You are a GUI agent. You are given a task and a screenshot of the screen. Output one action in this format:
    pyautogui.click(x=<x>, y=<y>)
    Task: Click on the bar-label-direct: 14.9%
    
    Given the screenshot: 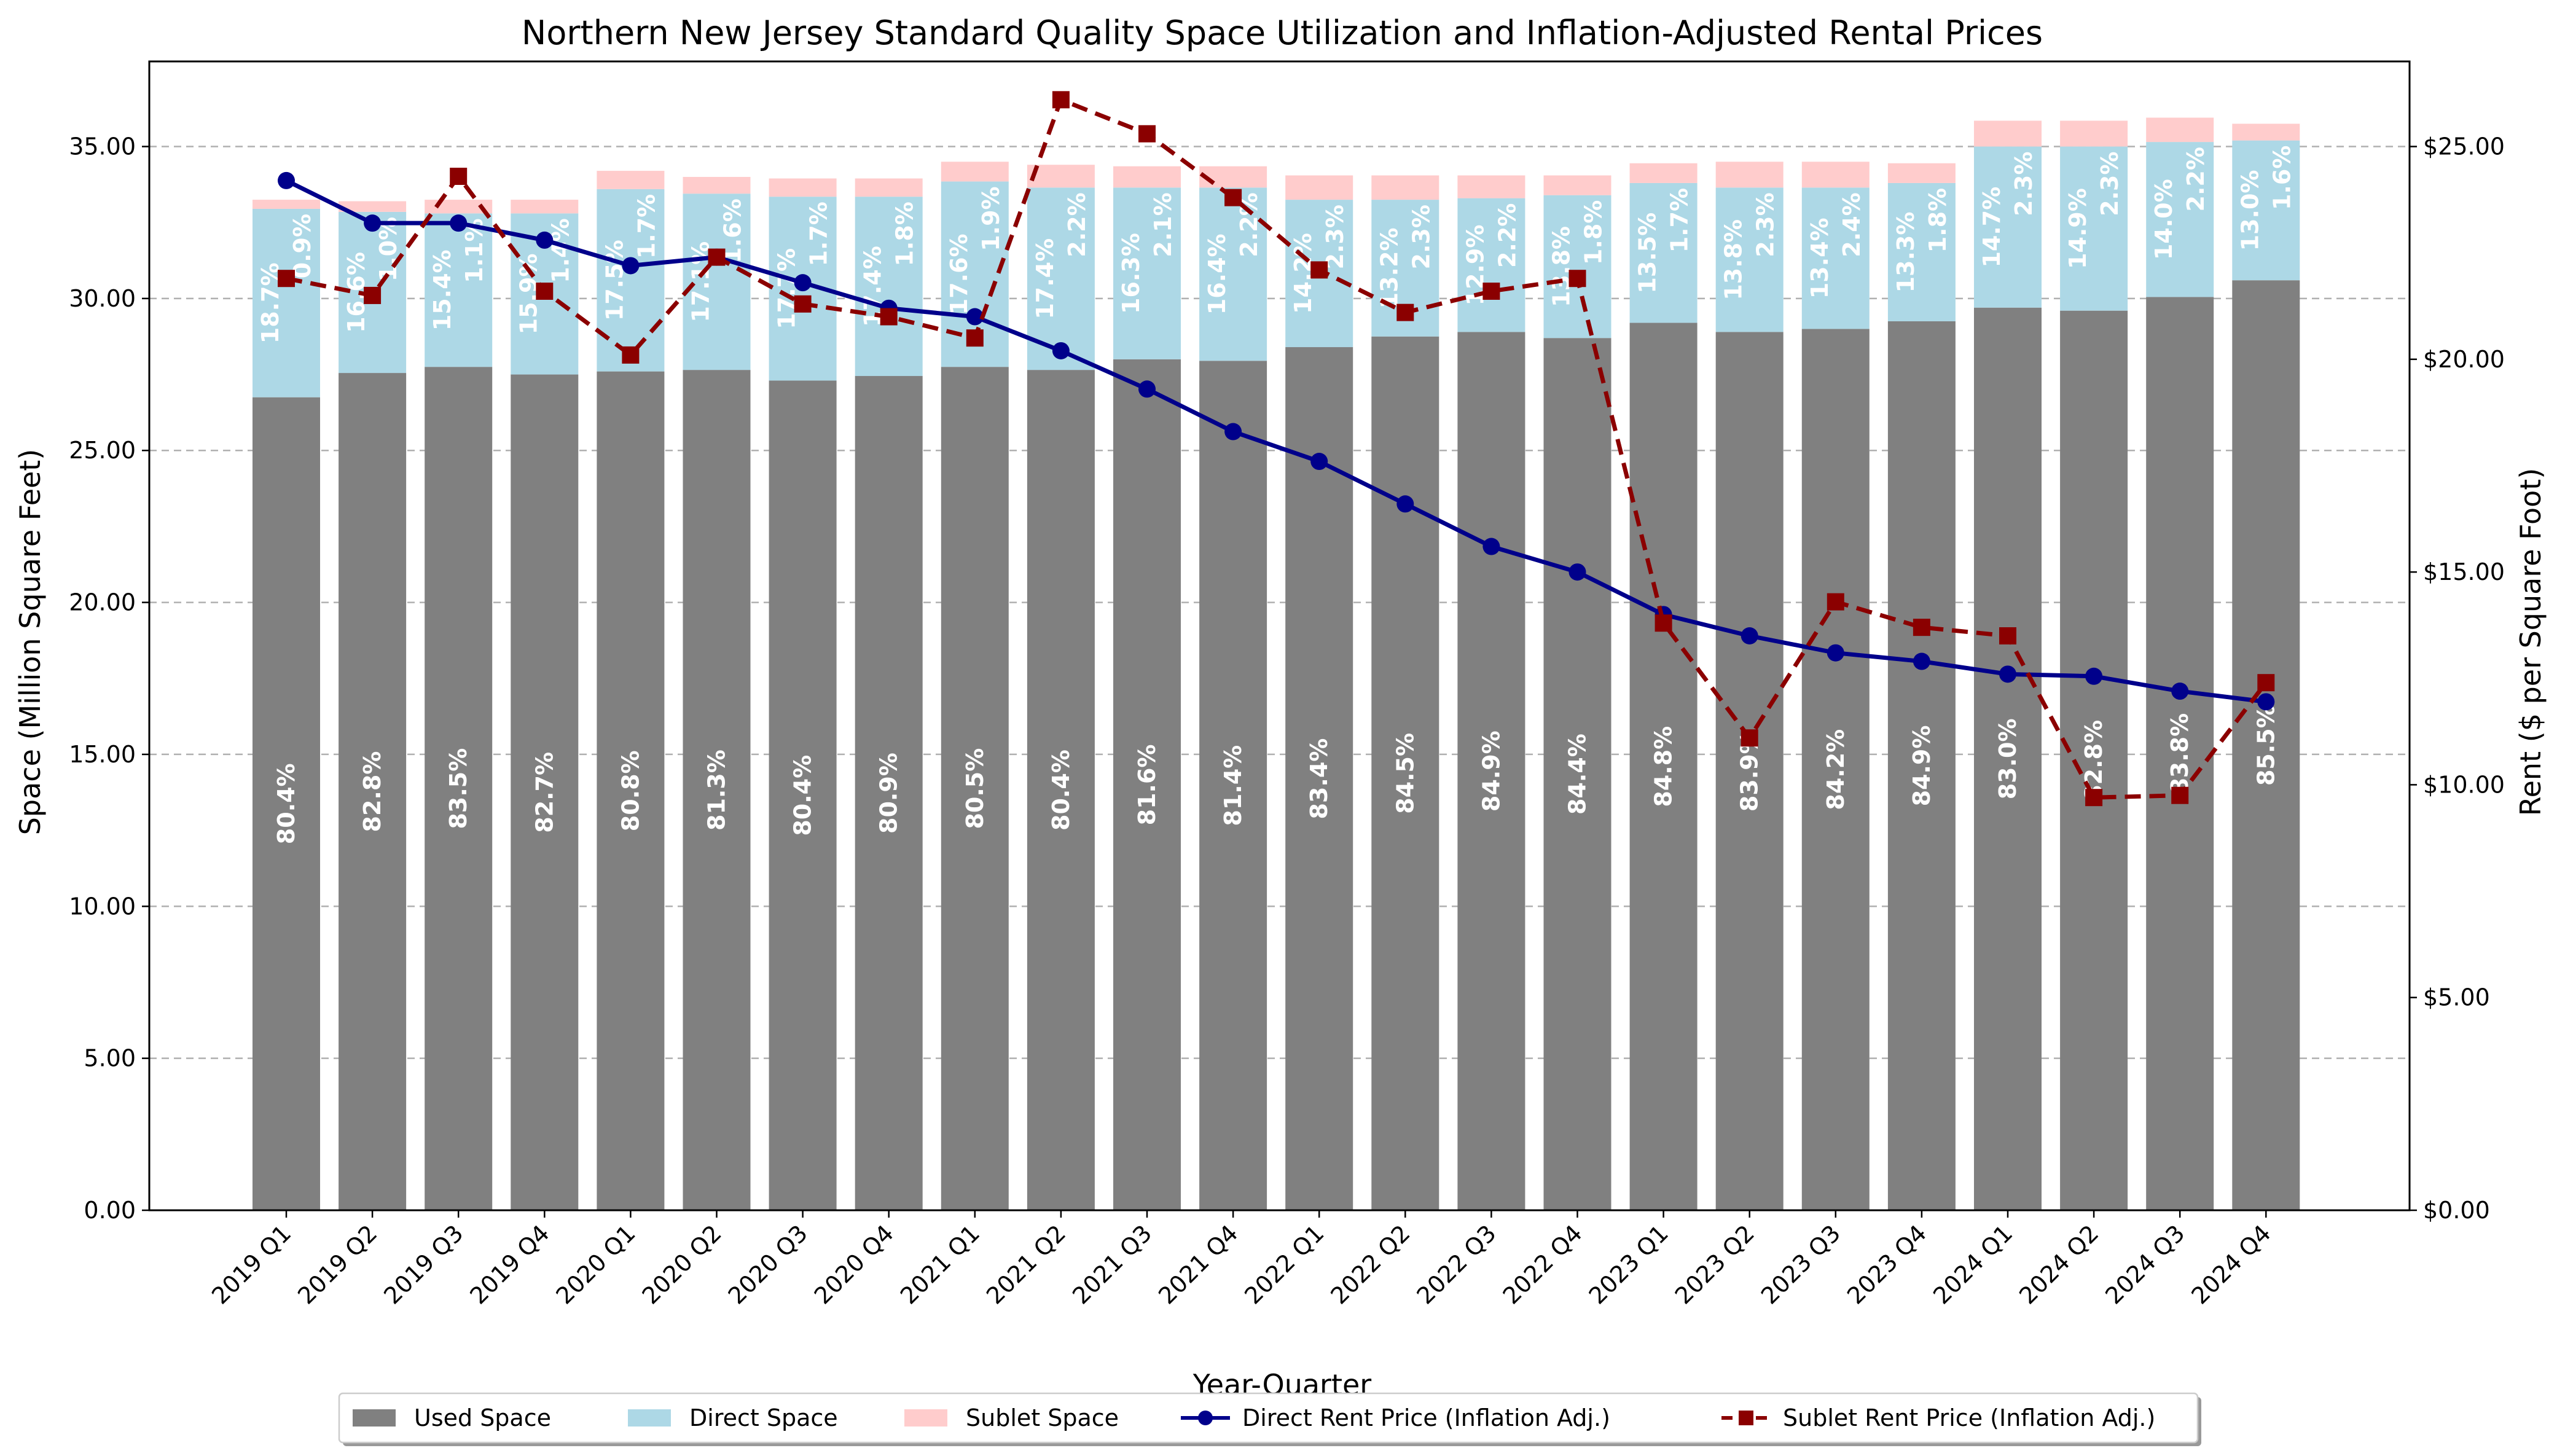 What is the action you would take?
    pyautogui.click(x=2078, y=228)
    